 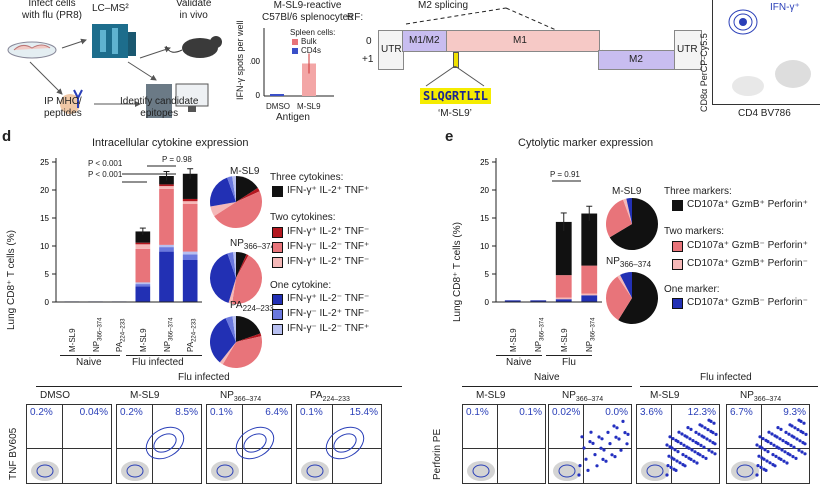 I want to click on cytokine-ytick-label: 20, so click(x=44, y=190).